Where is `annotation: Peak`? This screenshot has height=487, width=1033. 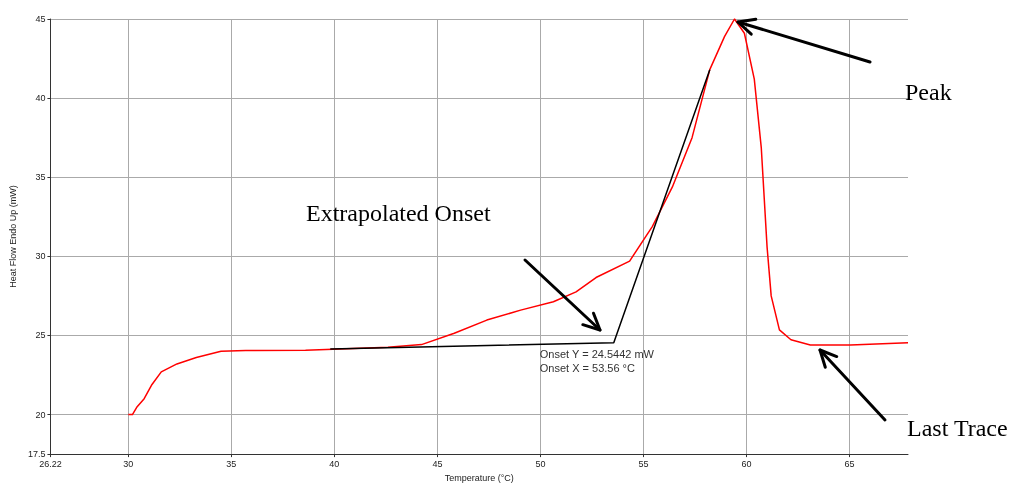
annotation: Peak is located at coordinates (928, 92).